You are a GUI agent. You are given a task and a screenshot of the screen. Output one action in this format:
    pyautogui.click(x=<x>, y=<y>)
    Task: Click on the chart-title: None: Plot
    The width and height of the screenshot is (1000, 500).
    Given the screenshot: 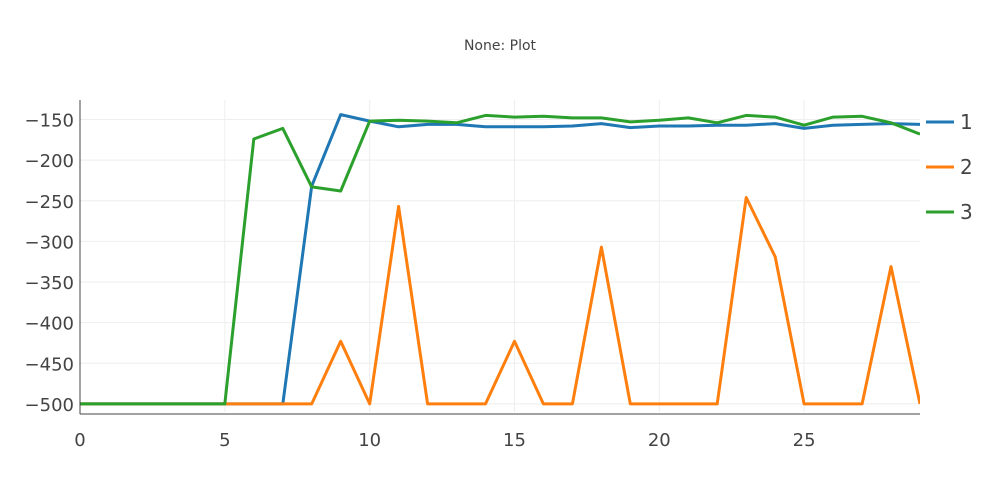 What is the action you would take?
    pyautogui.click(x=500, y=46)
    